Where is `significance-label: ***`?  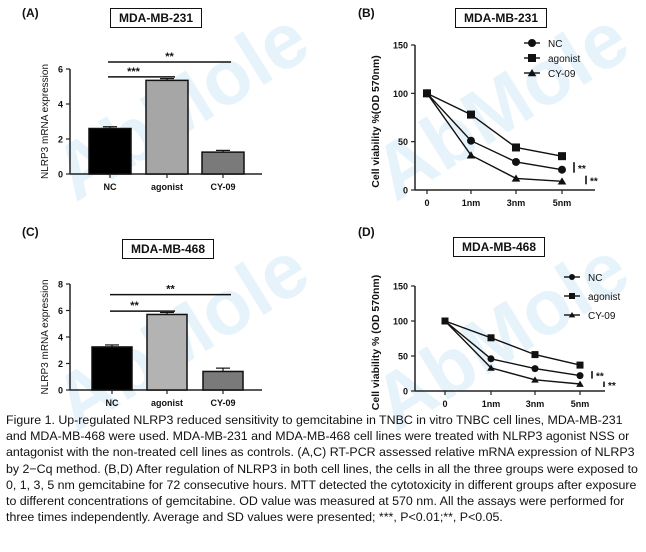 significance-label: *** is located at coordinates (134, 72).